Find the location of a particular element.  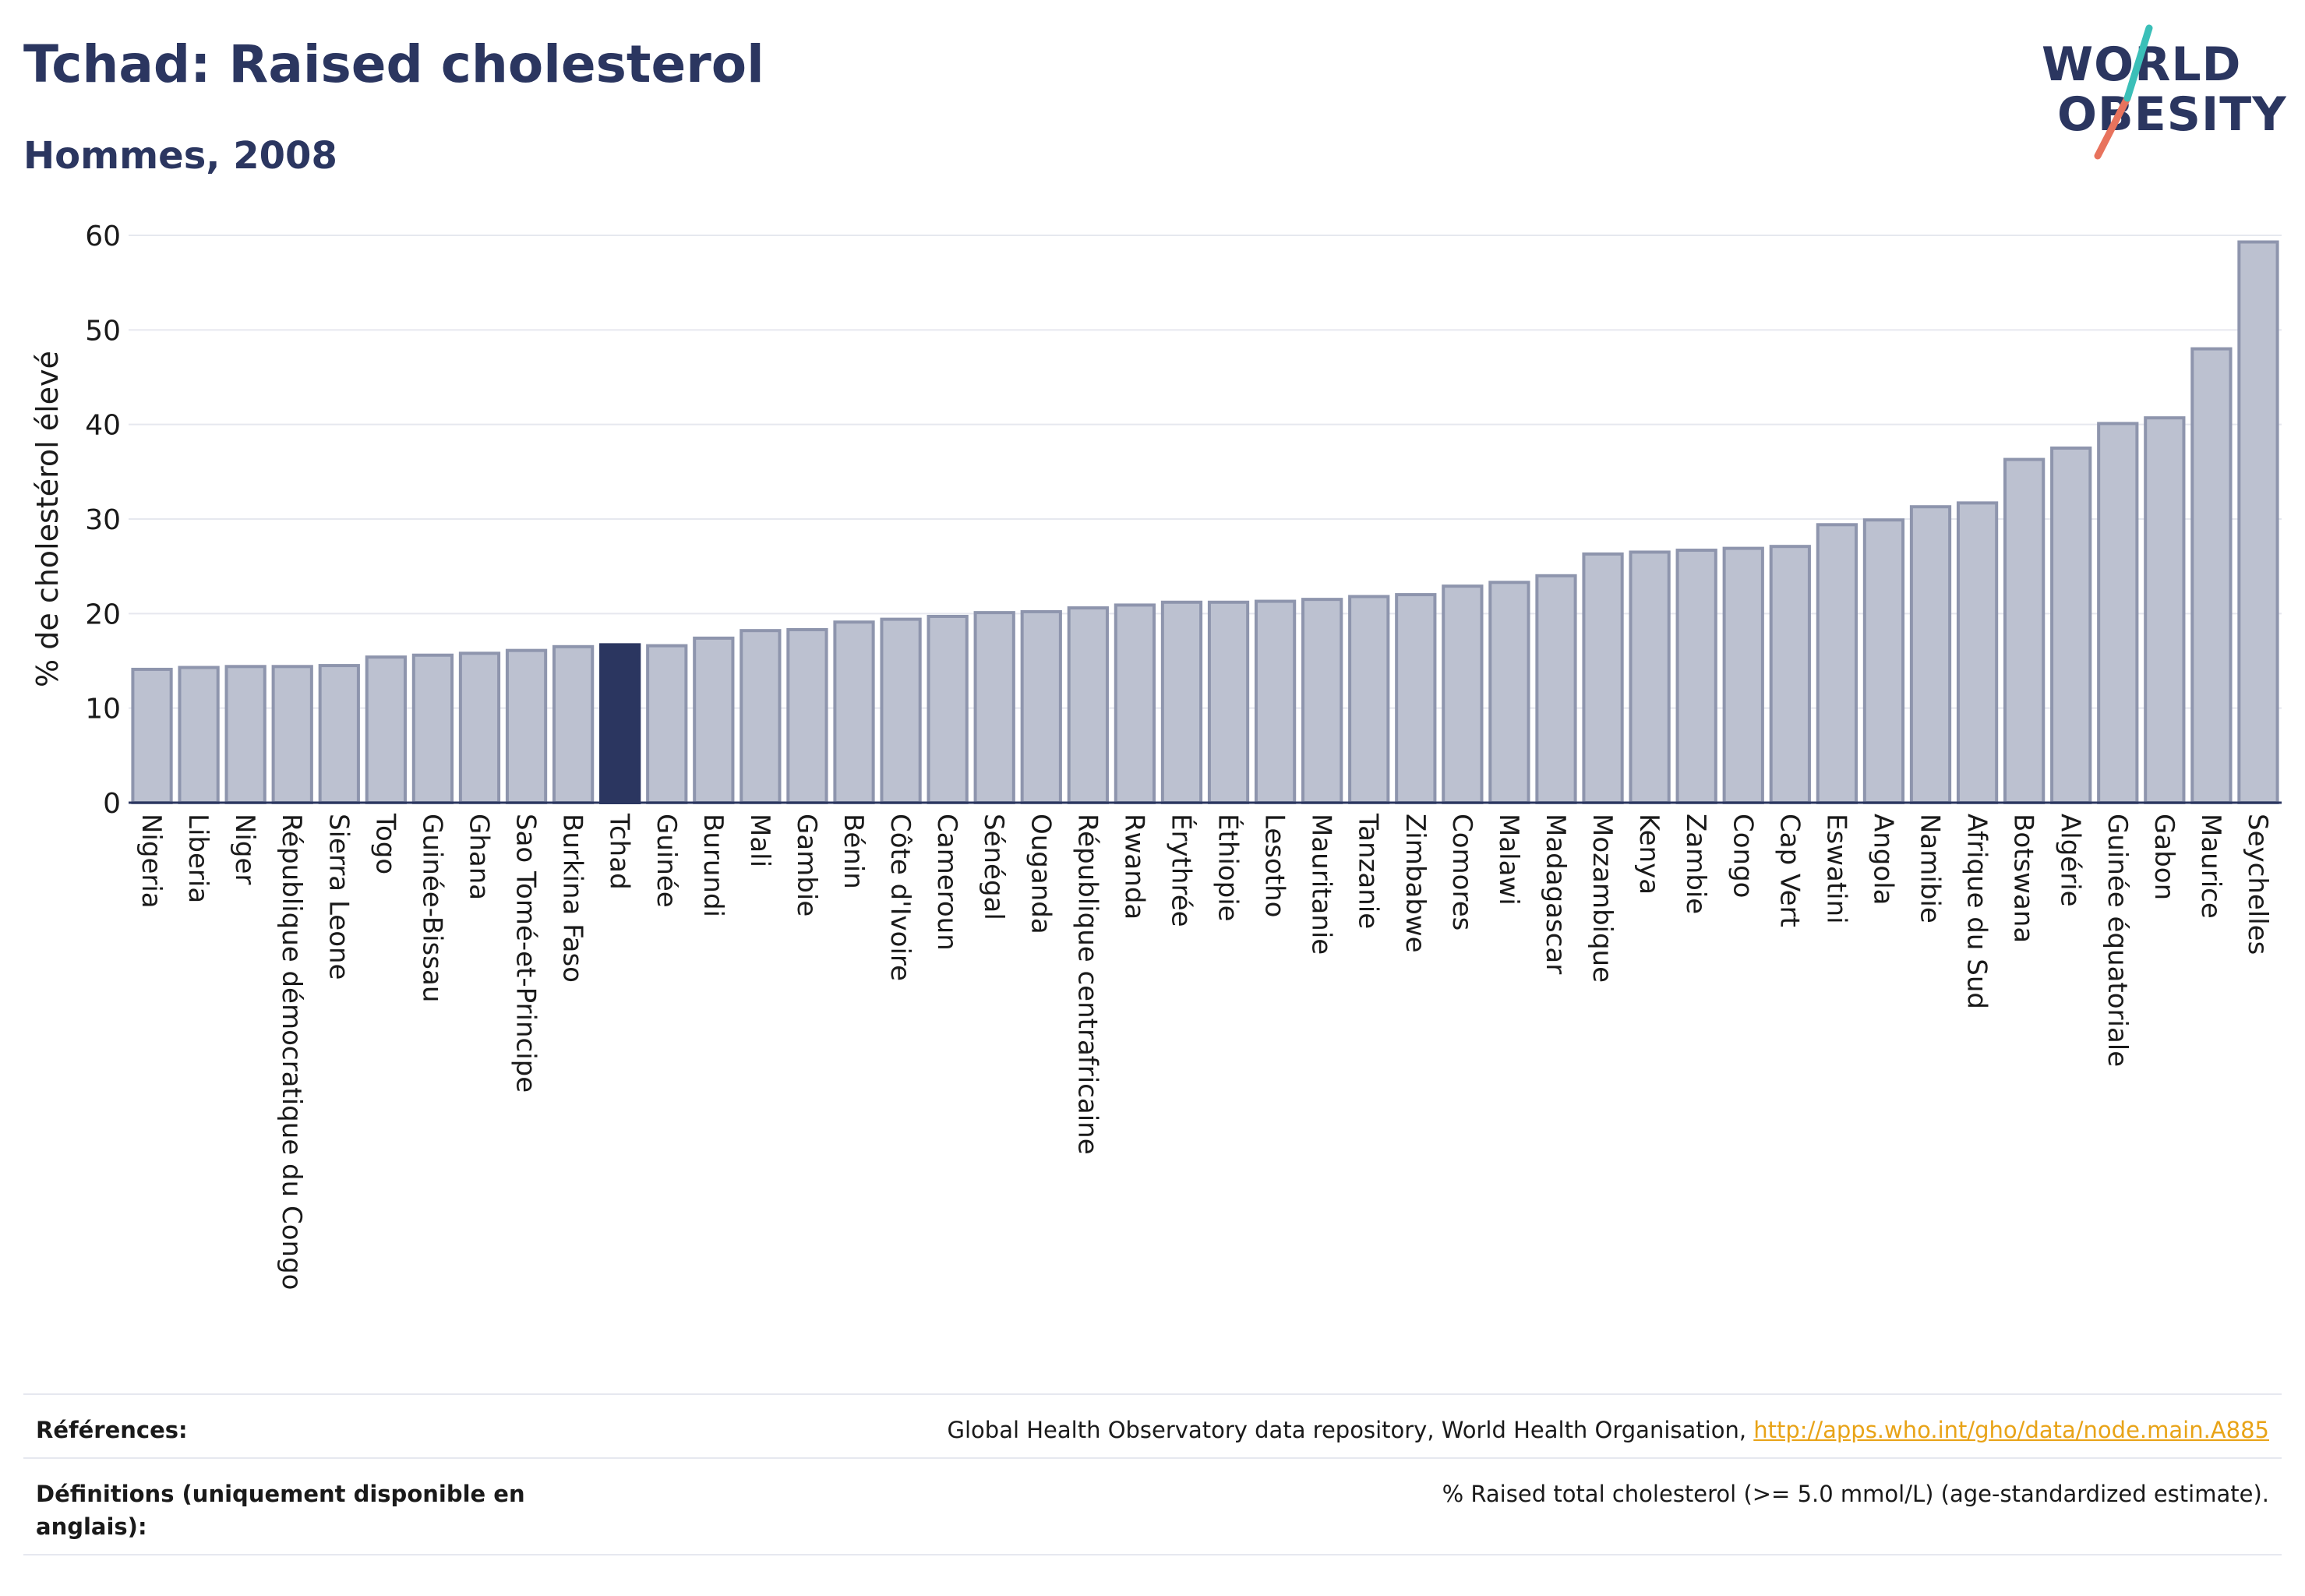

x-tick-label: Gambie is located at coordinates (806, 865).